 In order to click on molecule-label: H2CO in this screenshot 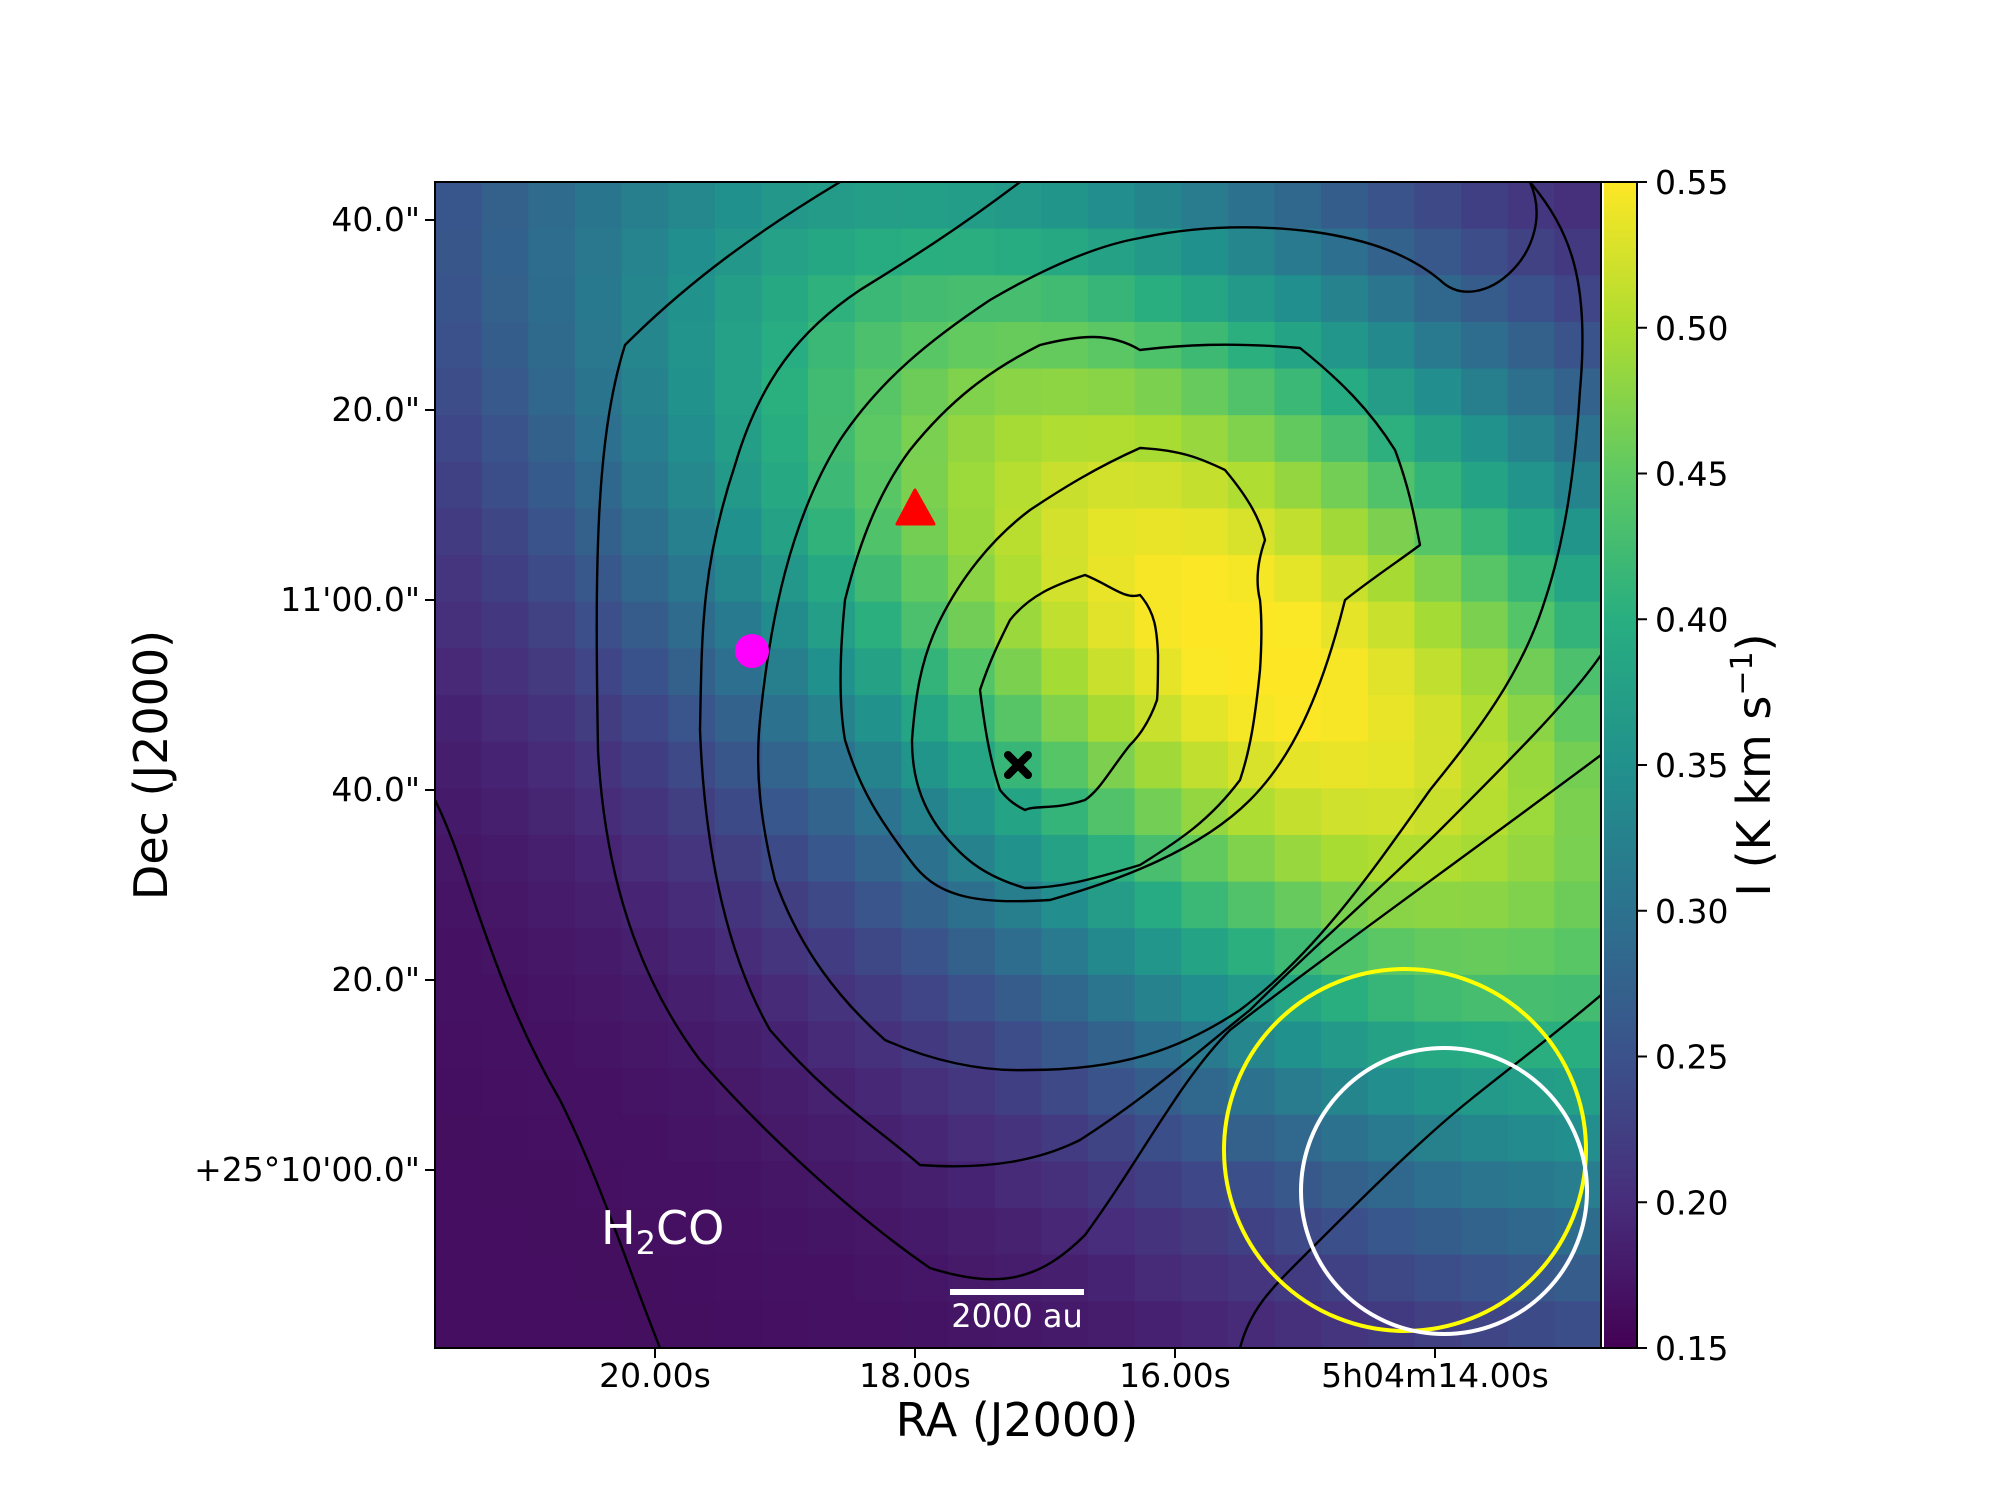, I will do `click(662, 1231)`.